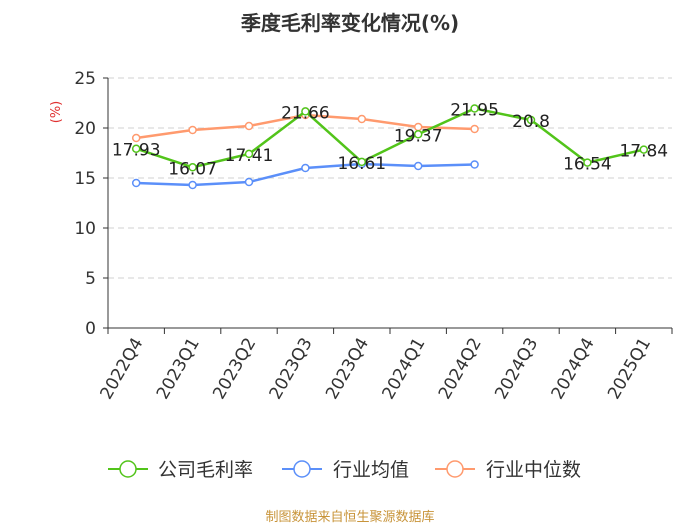 The width and height of the screenshot is (700, 525). I want to click on y-tick-label: 5, so click(90, 279).